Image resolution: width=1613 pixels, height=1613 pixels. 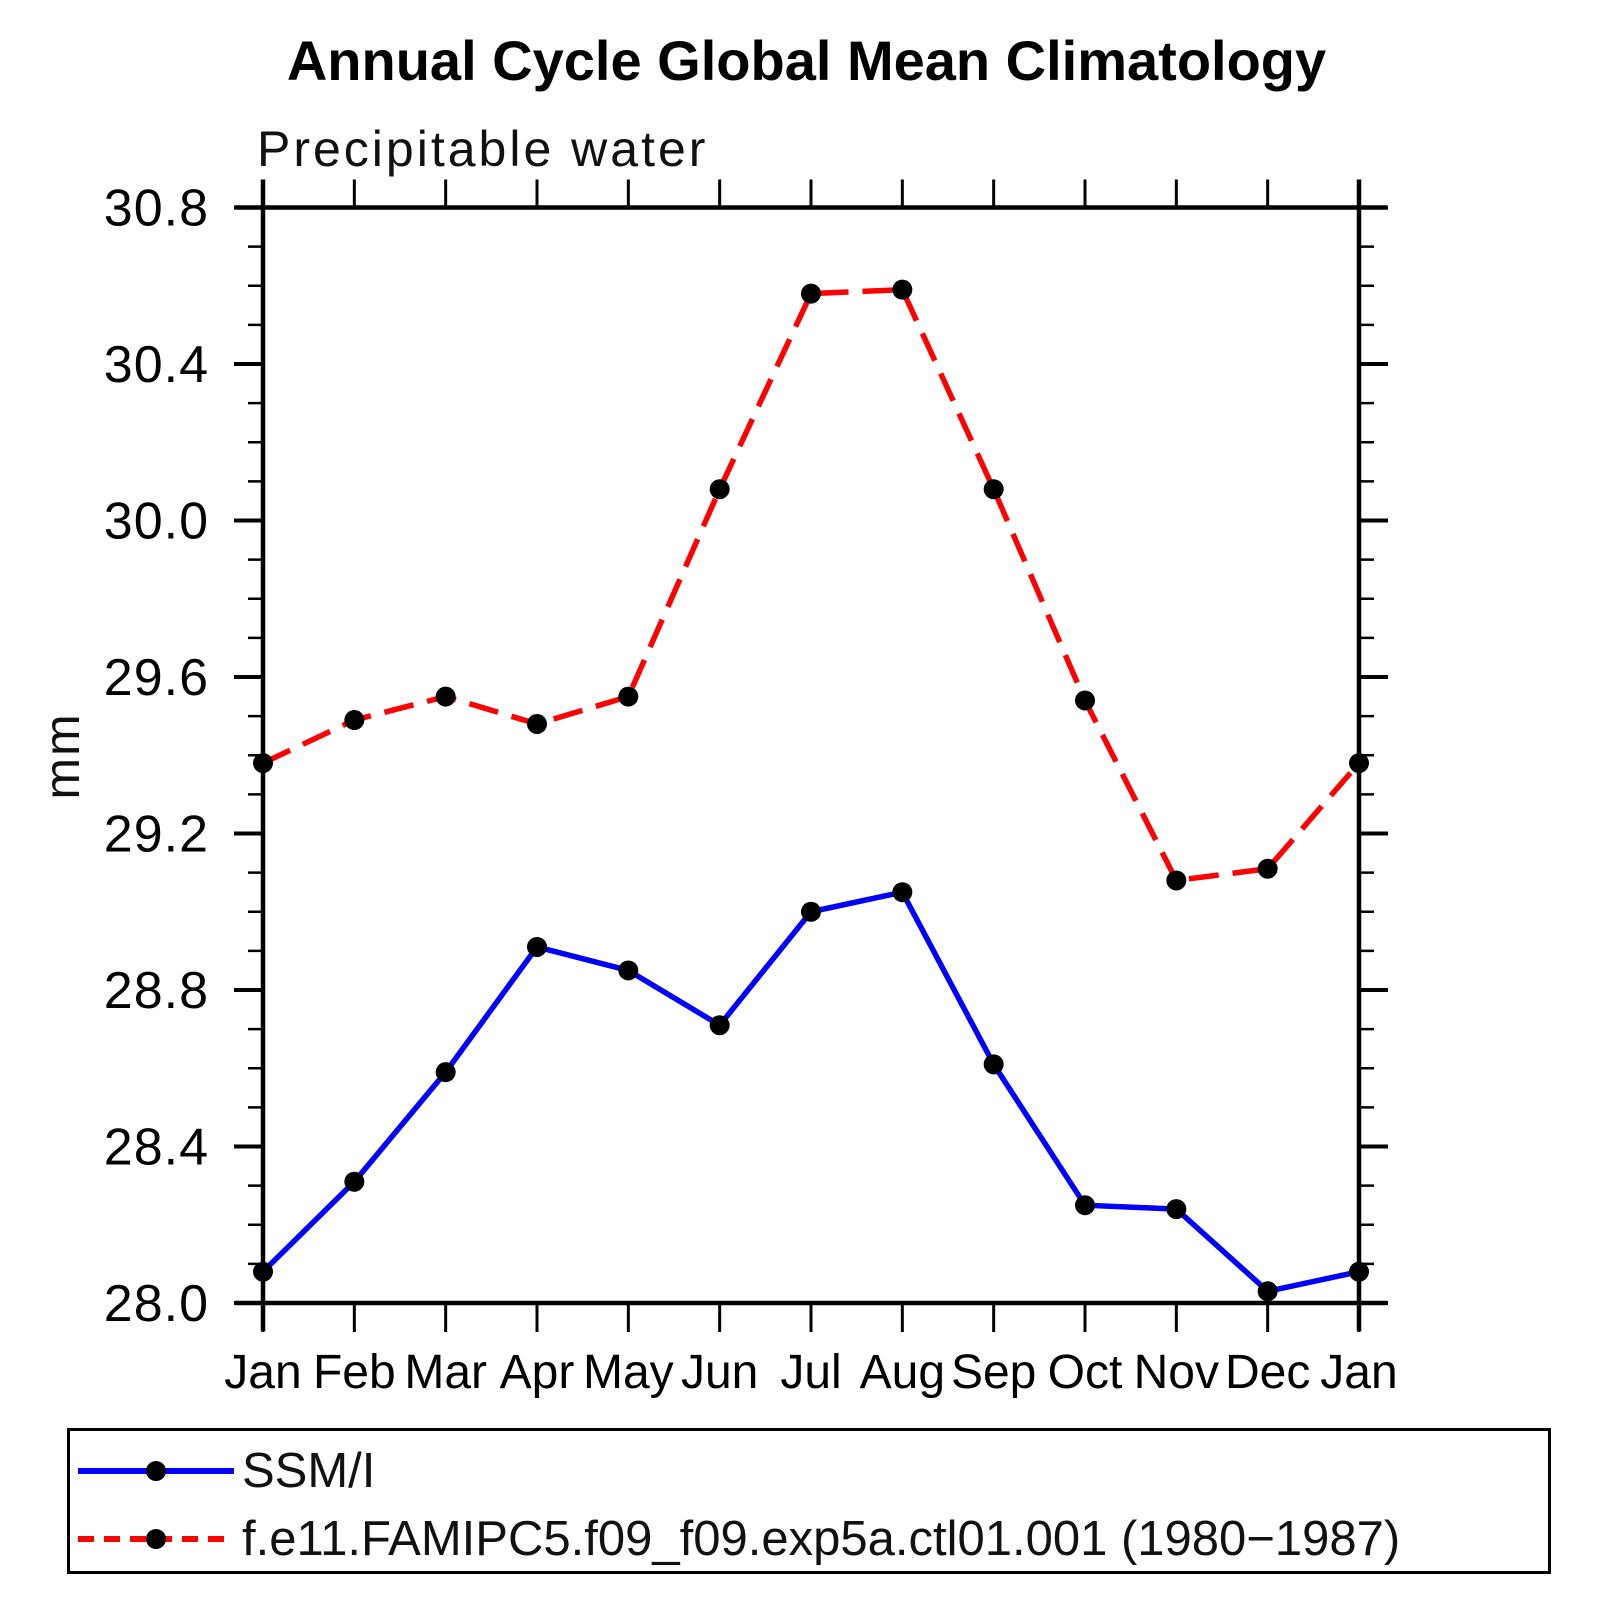 I want to click on x-tick-label: Dec, so click(x=1267, y=1372).